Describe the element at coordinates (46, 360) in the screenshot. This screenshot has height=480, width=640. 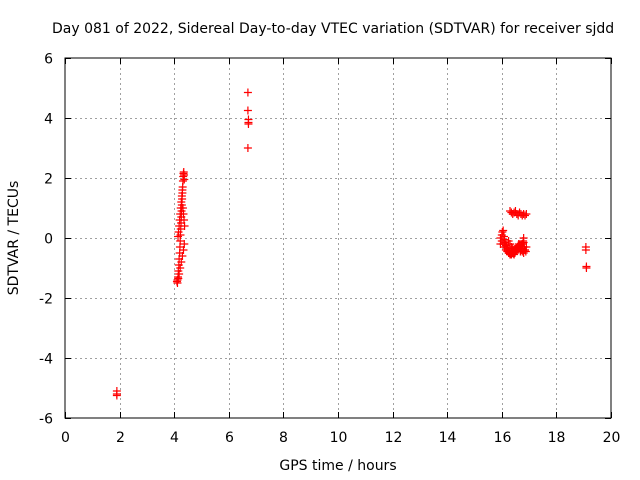
I see `y-tick-label: -4` at that location.